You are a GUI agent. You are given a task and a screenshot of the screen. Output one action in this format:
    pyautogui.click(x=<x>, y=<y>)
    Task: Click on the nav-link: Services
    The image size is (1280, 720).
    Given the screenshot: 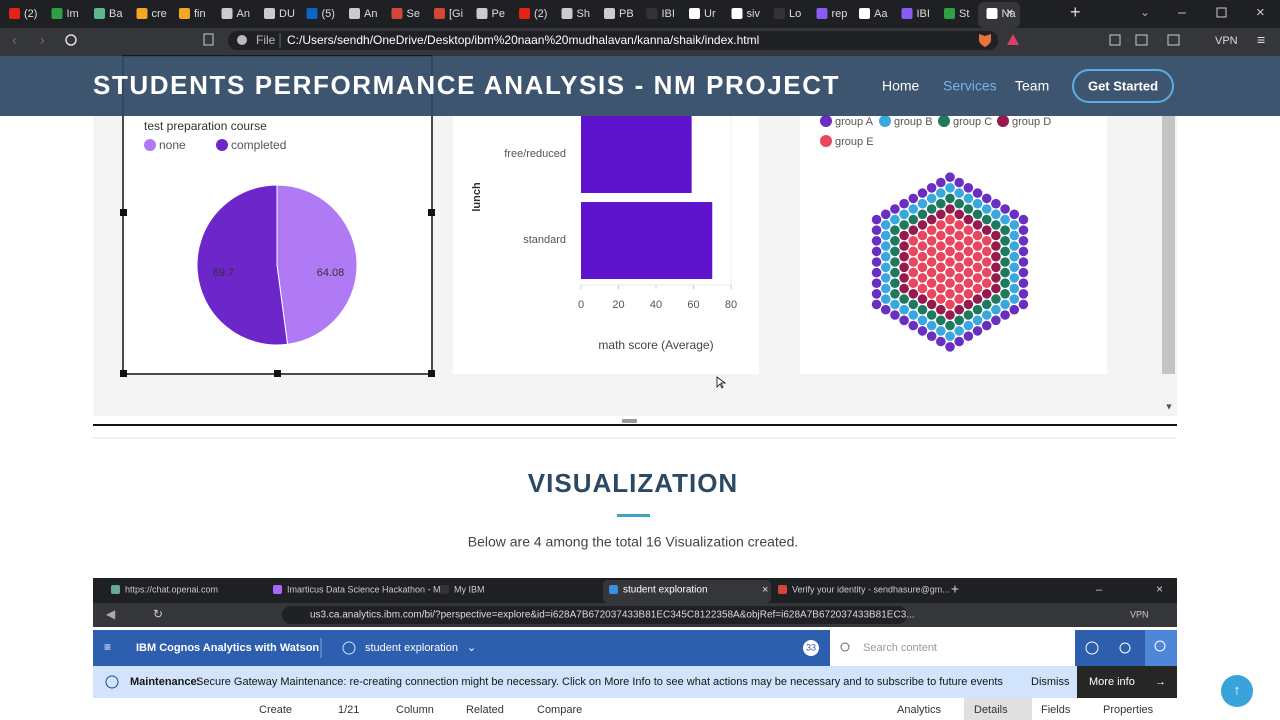 What is the action you would take?
    pyautogui.click(x=970, y=86)
    